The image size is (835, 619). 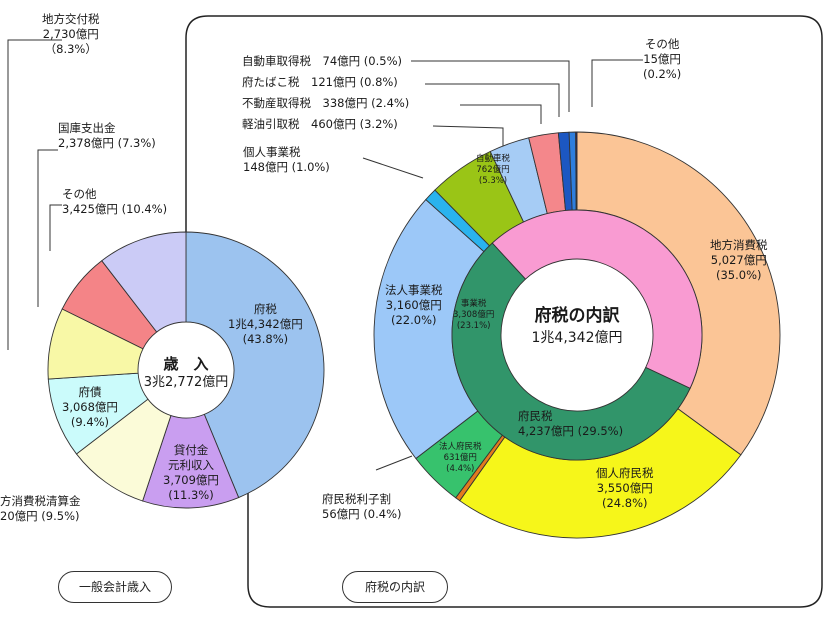 I want to click on tax-label-法人府民税: 法人府民税 631億円 (4.4%), so click(x=460, y=458).